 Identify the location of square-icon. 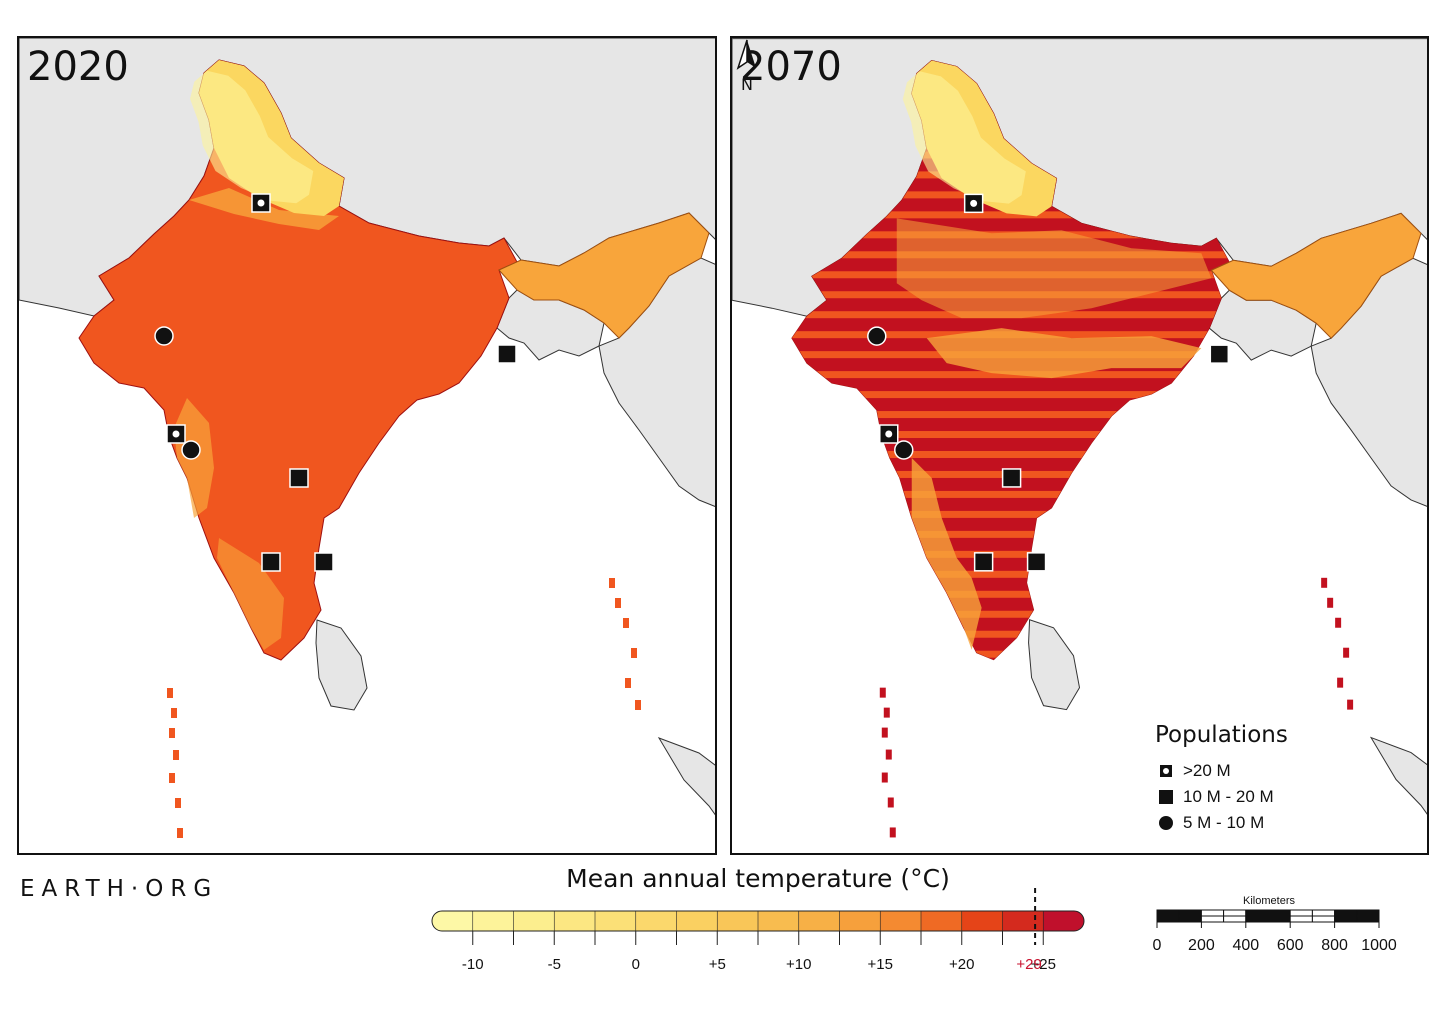
(1166, 797).